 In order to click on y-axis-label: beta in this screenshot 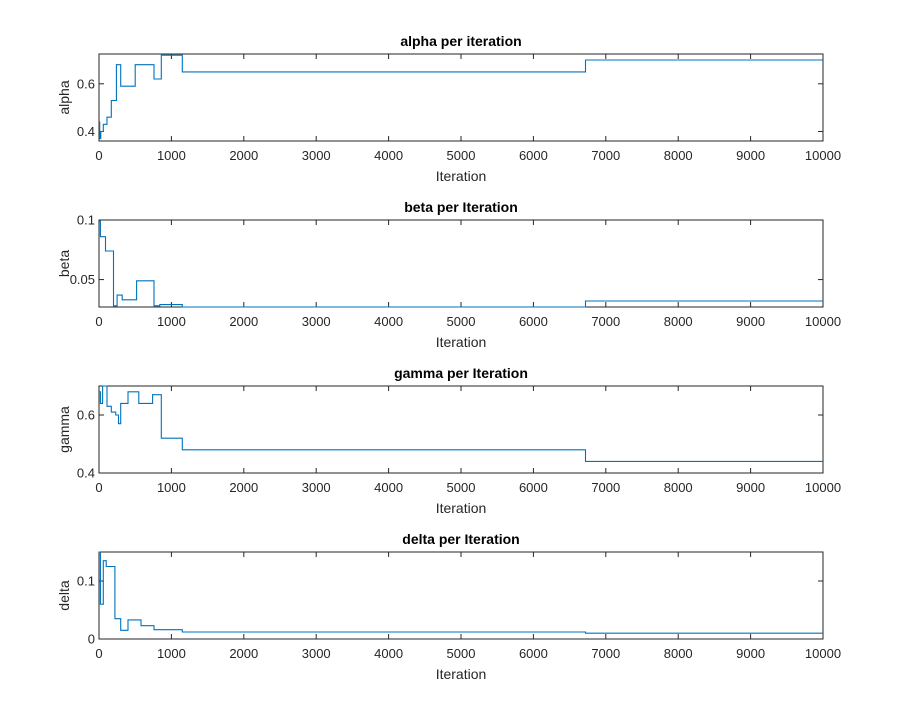, I will do `click(64, 263)`.